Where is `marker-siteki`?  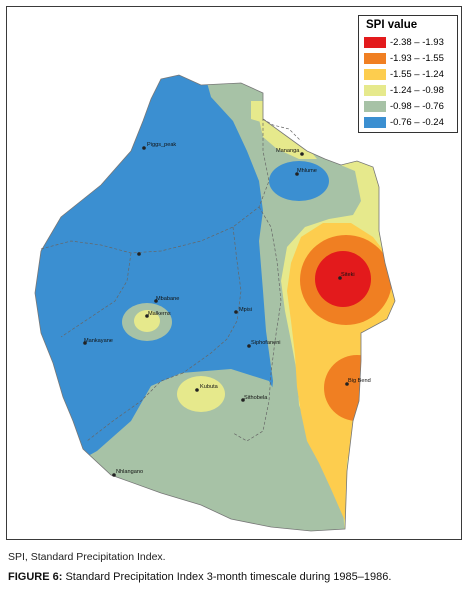
marker-siteki is located at coordinates (340, 278).